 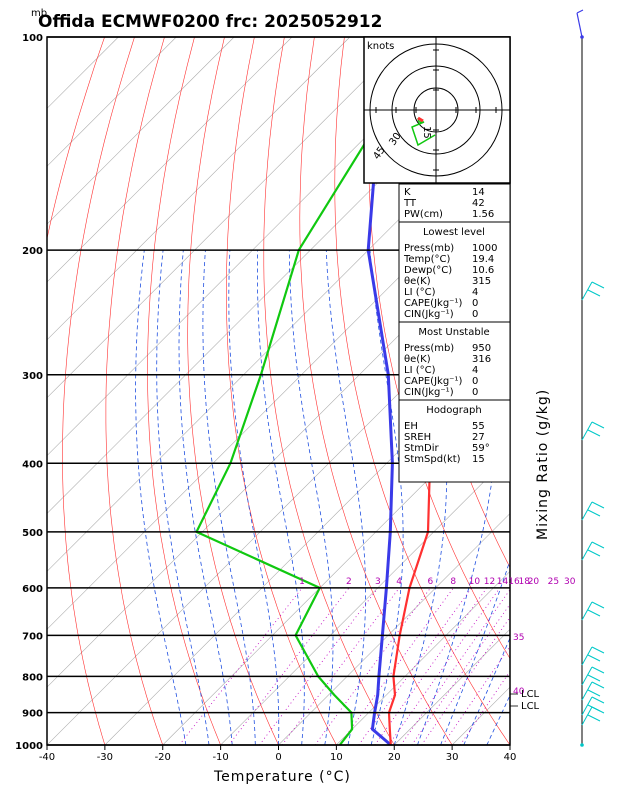 I want to click on mixing-ratio-label: 20, so click(x=534, y=582).